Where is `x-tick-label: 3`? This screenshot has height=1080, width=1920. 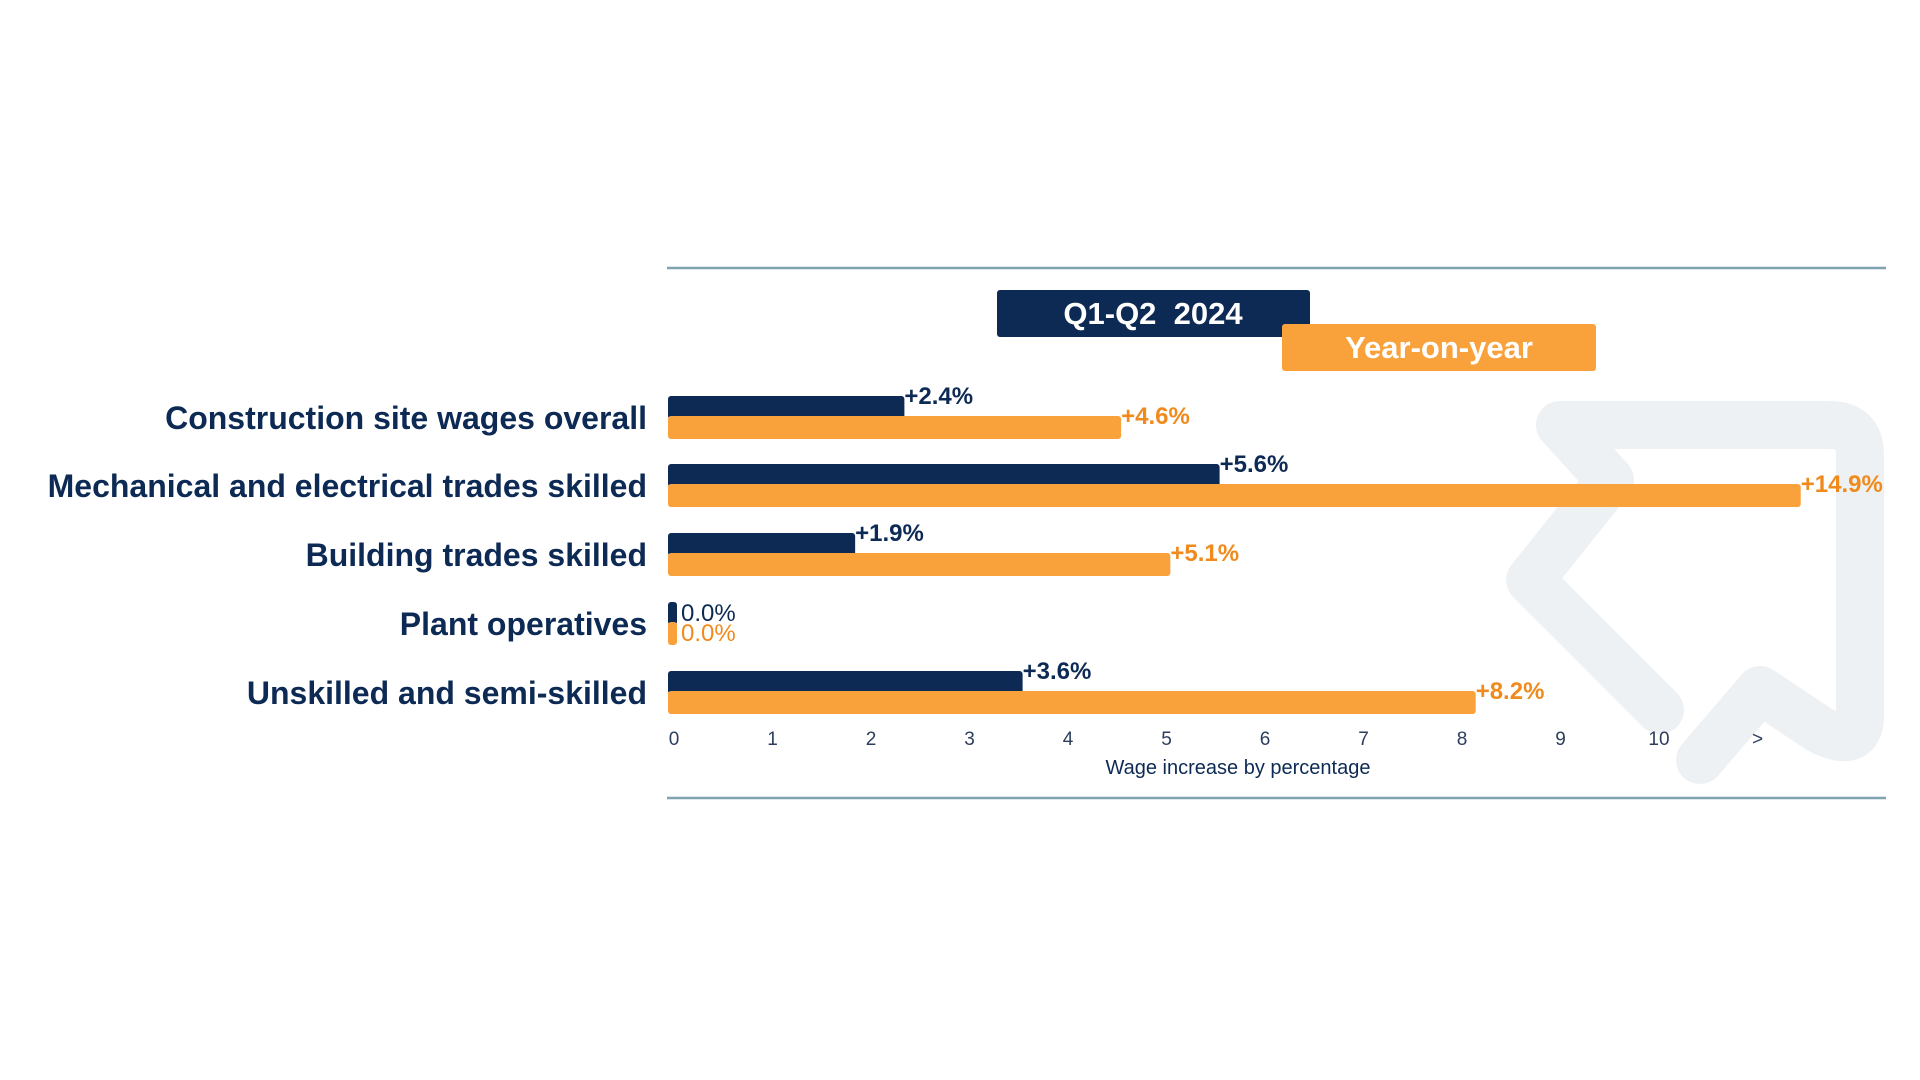 x-tick-label: 3 is located at coordinates (969, 739).